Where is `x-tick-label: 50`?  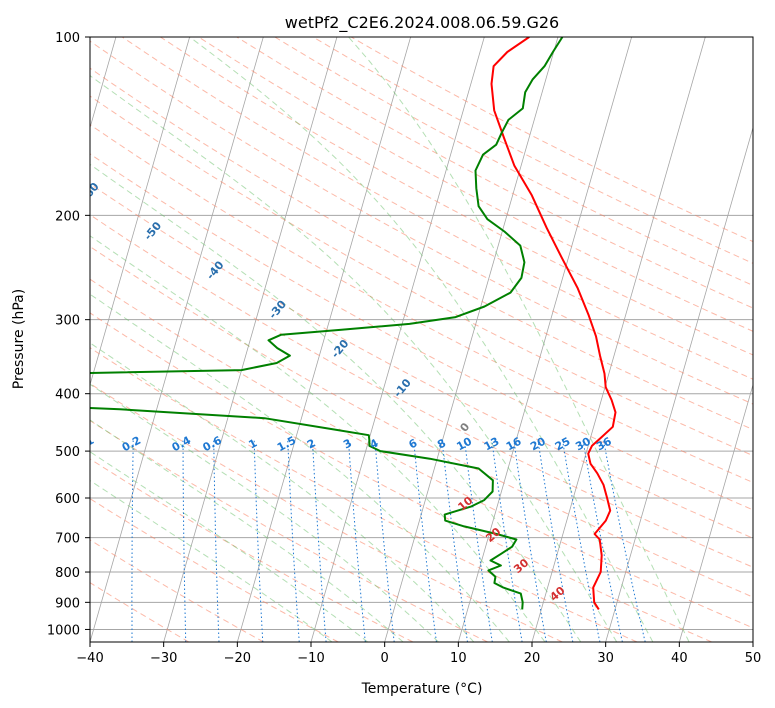
x-tick-label: 50 is located at coordinates (753, 658).